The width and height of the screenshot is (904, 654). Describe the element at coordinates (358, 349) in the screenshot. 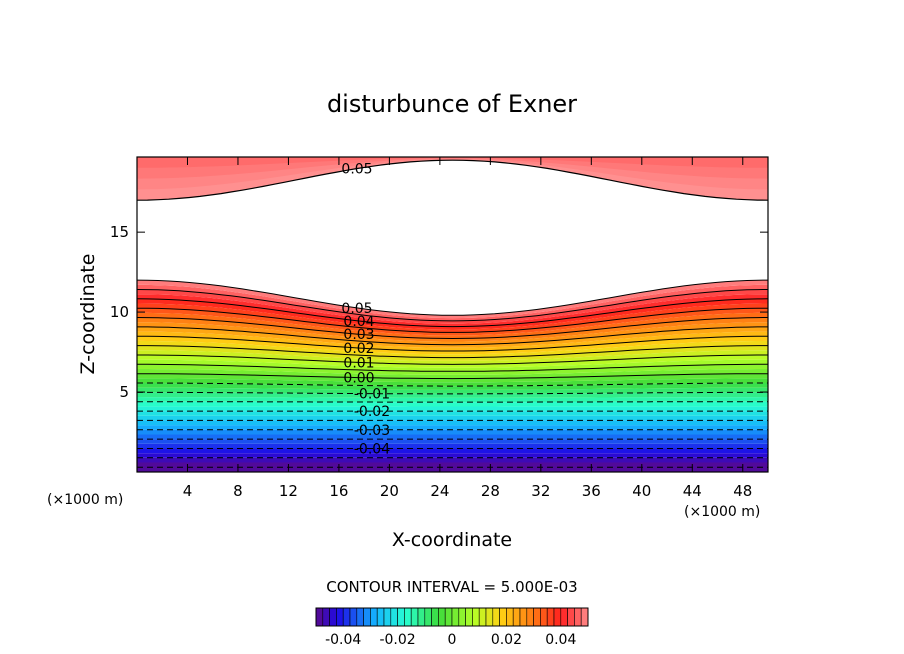

I see `contour-label: 0.02` at that location.